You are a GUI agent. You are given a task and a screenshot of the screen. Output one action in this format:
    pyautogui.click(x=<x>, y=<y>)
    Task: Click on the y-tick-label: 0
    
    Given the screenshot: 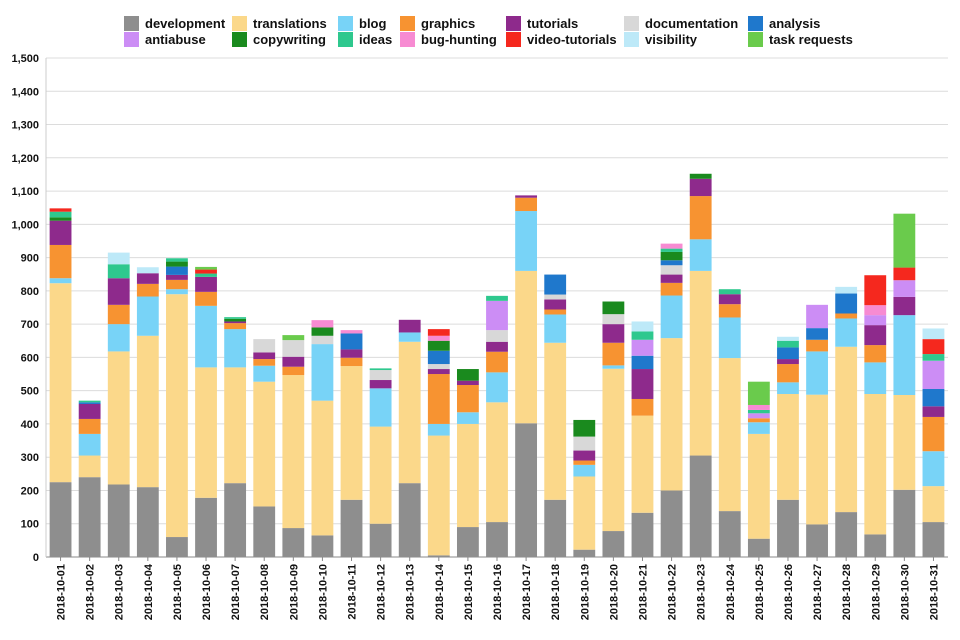 What is the action you would take?
    pyautogui.click(x=36, y=558)
    